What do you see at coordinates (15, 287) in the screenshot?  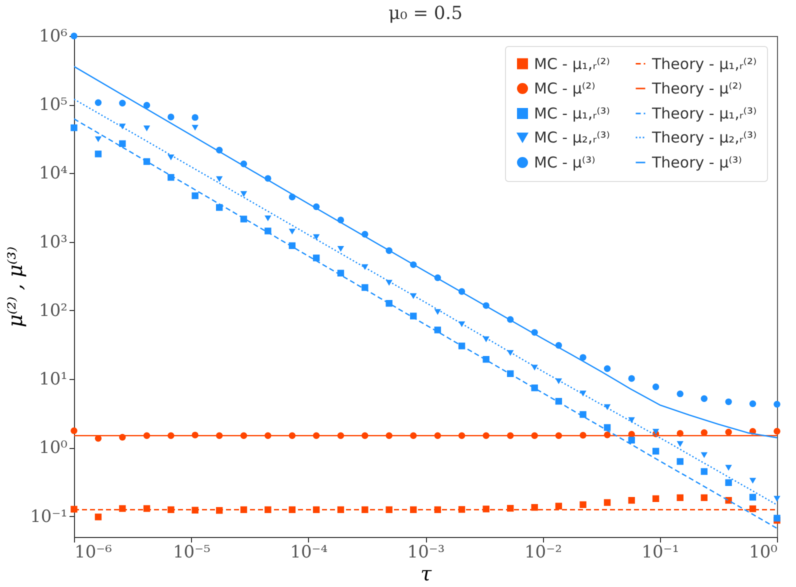 I see `y-axis-title: μ⁽²⁾ , μ⁽³⁾` at bounding box center [15, 287].